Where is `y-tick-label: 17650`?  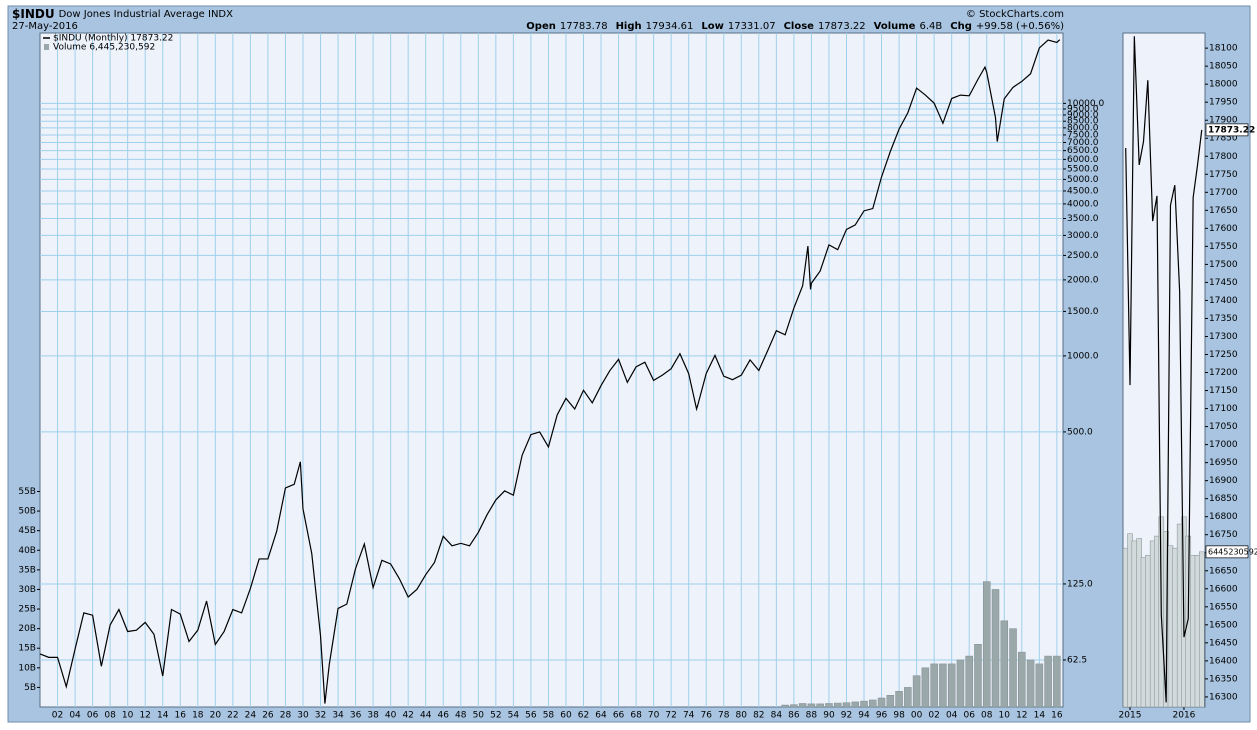
y-tick-label: 17650 is located at coordinates (1223, 211).